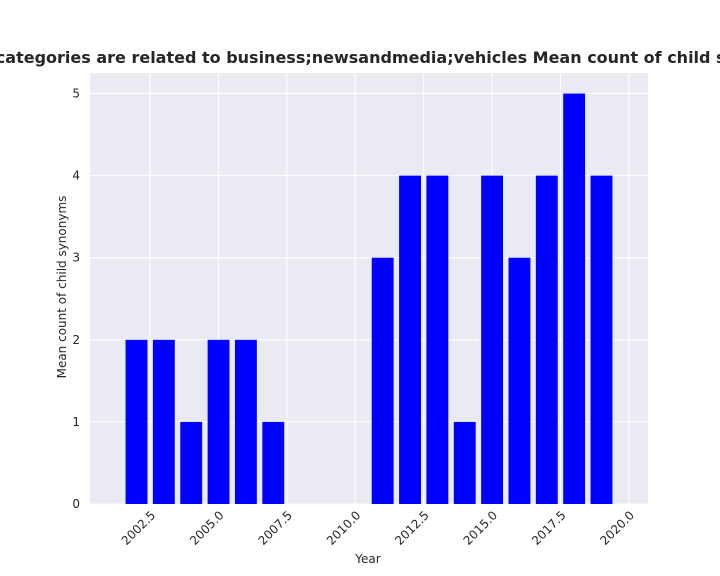  Describe the element at coordinates (344, 528) in the screenshot. I see `x-tick-label: 2010.0` at that location.